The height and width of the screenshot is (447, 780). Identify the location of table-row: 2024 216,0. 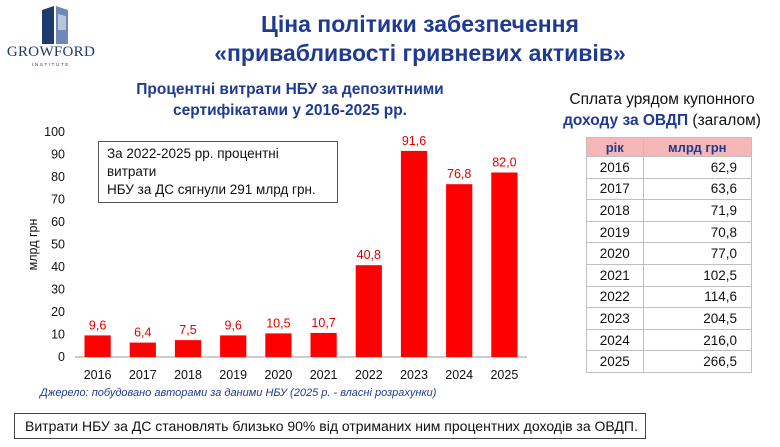
(669, 340).